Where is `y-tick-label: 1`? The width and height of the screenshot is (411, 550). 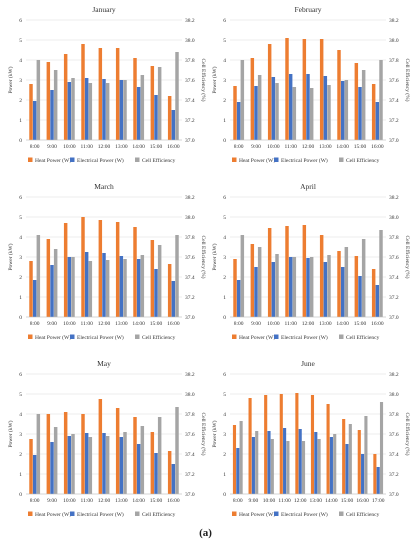 y-tick-label: 1 is located at coordinates (224, 121).